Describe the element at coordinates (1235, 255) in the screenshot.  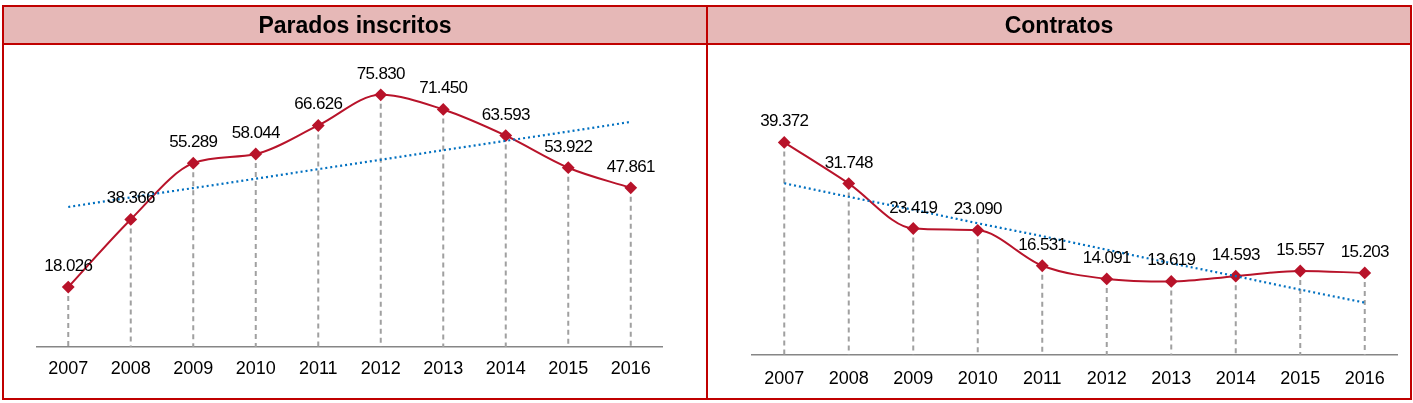
I see `data-label: 14.593` at that location.